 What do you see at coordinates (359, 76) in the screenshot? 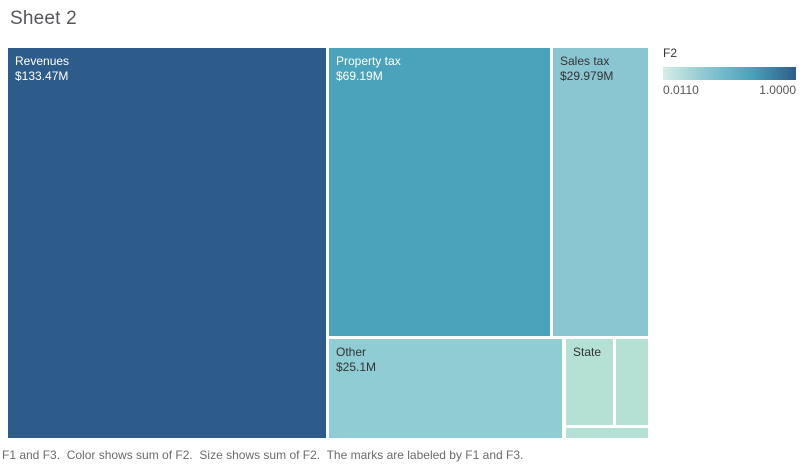
I see `tile-value: $69.19M` at bounding box center [359, 76].